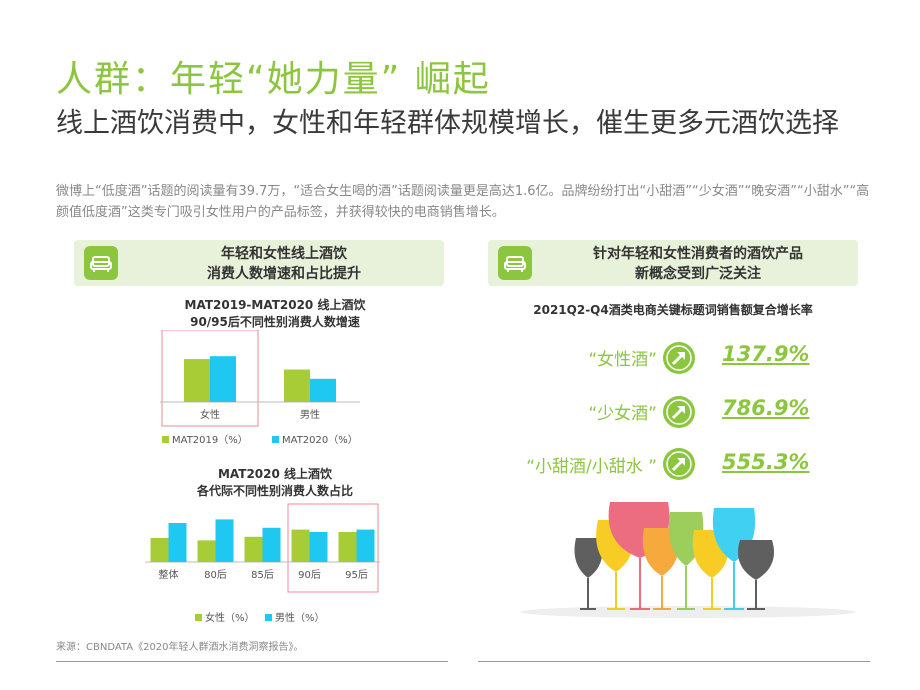 The image size is (920, 690). I want to click on x-tick-label: 男性, so click(310, 414).